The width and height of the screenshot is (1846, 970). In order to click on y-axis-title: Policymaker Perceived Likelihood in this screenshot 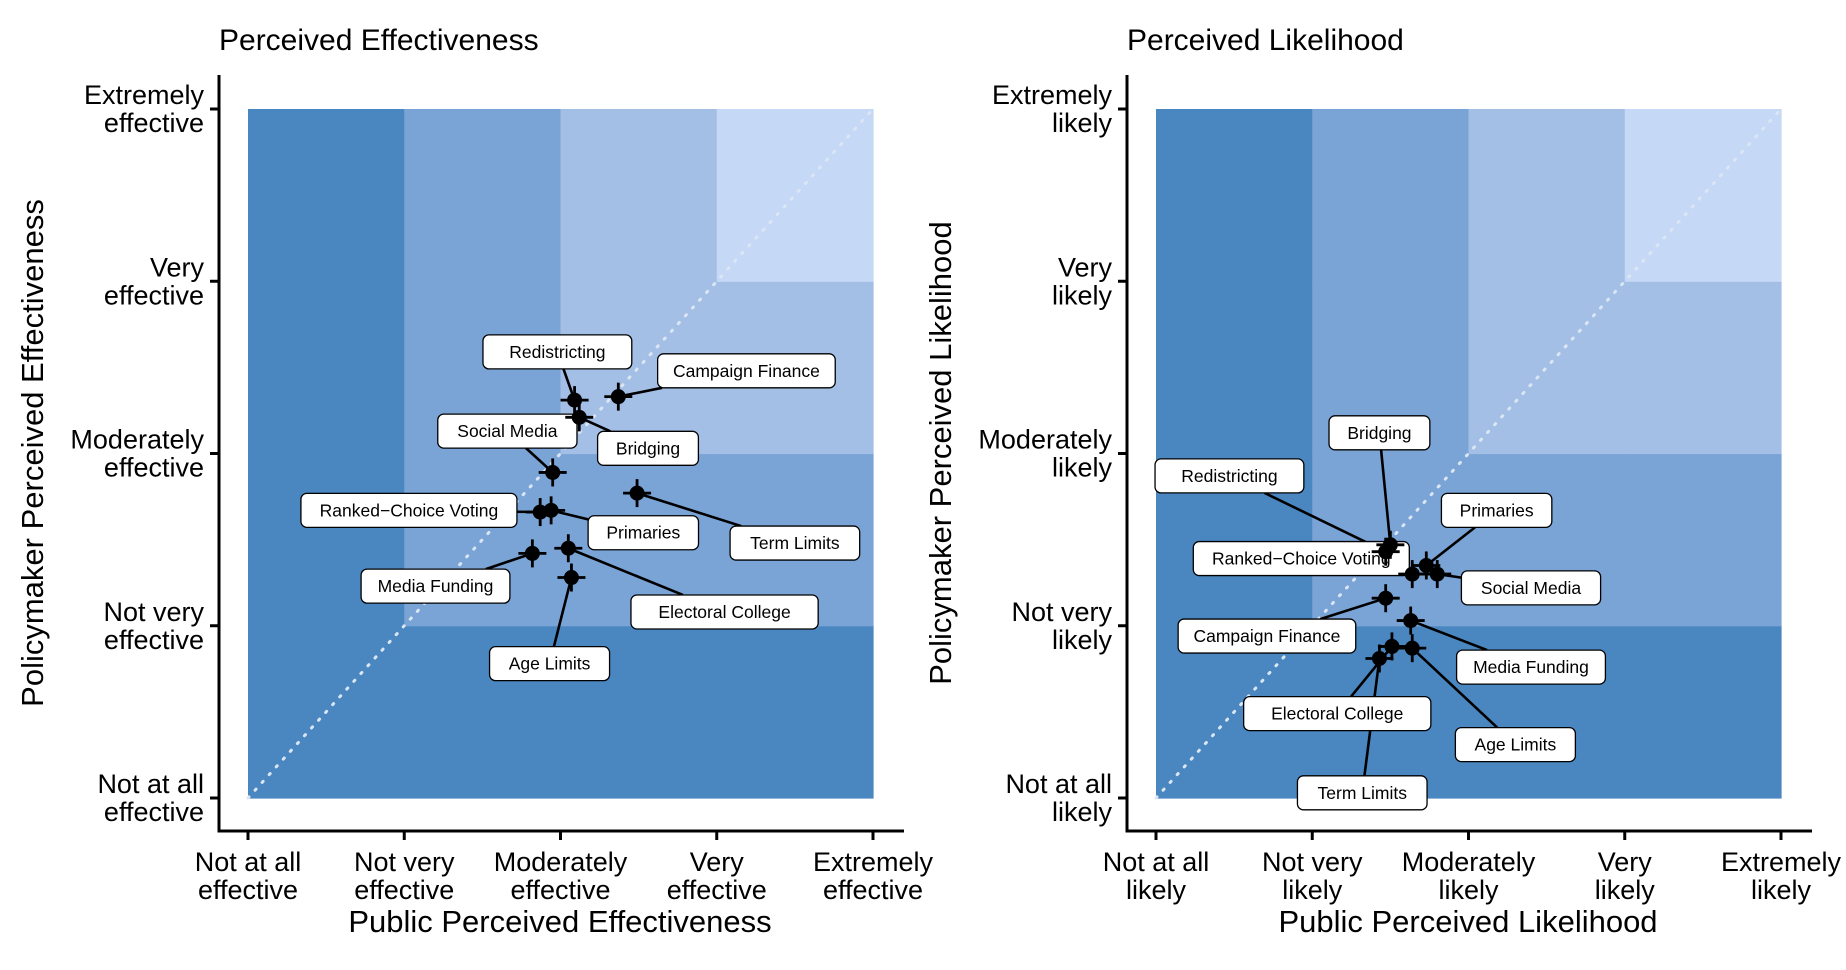, I will do `click(940, 453)`.